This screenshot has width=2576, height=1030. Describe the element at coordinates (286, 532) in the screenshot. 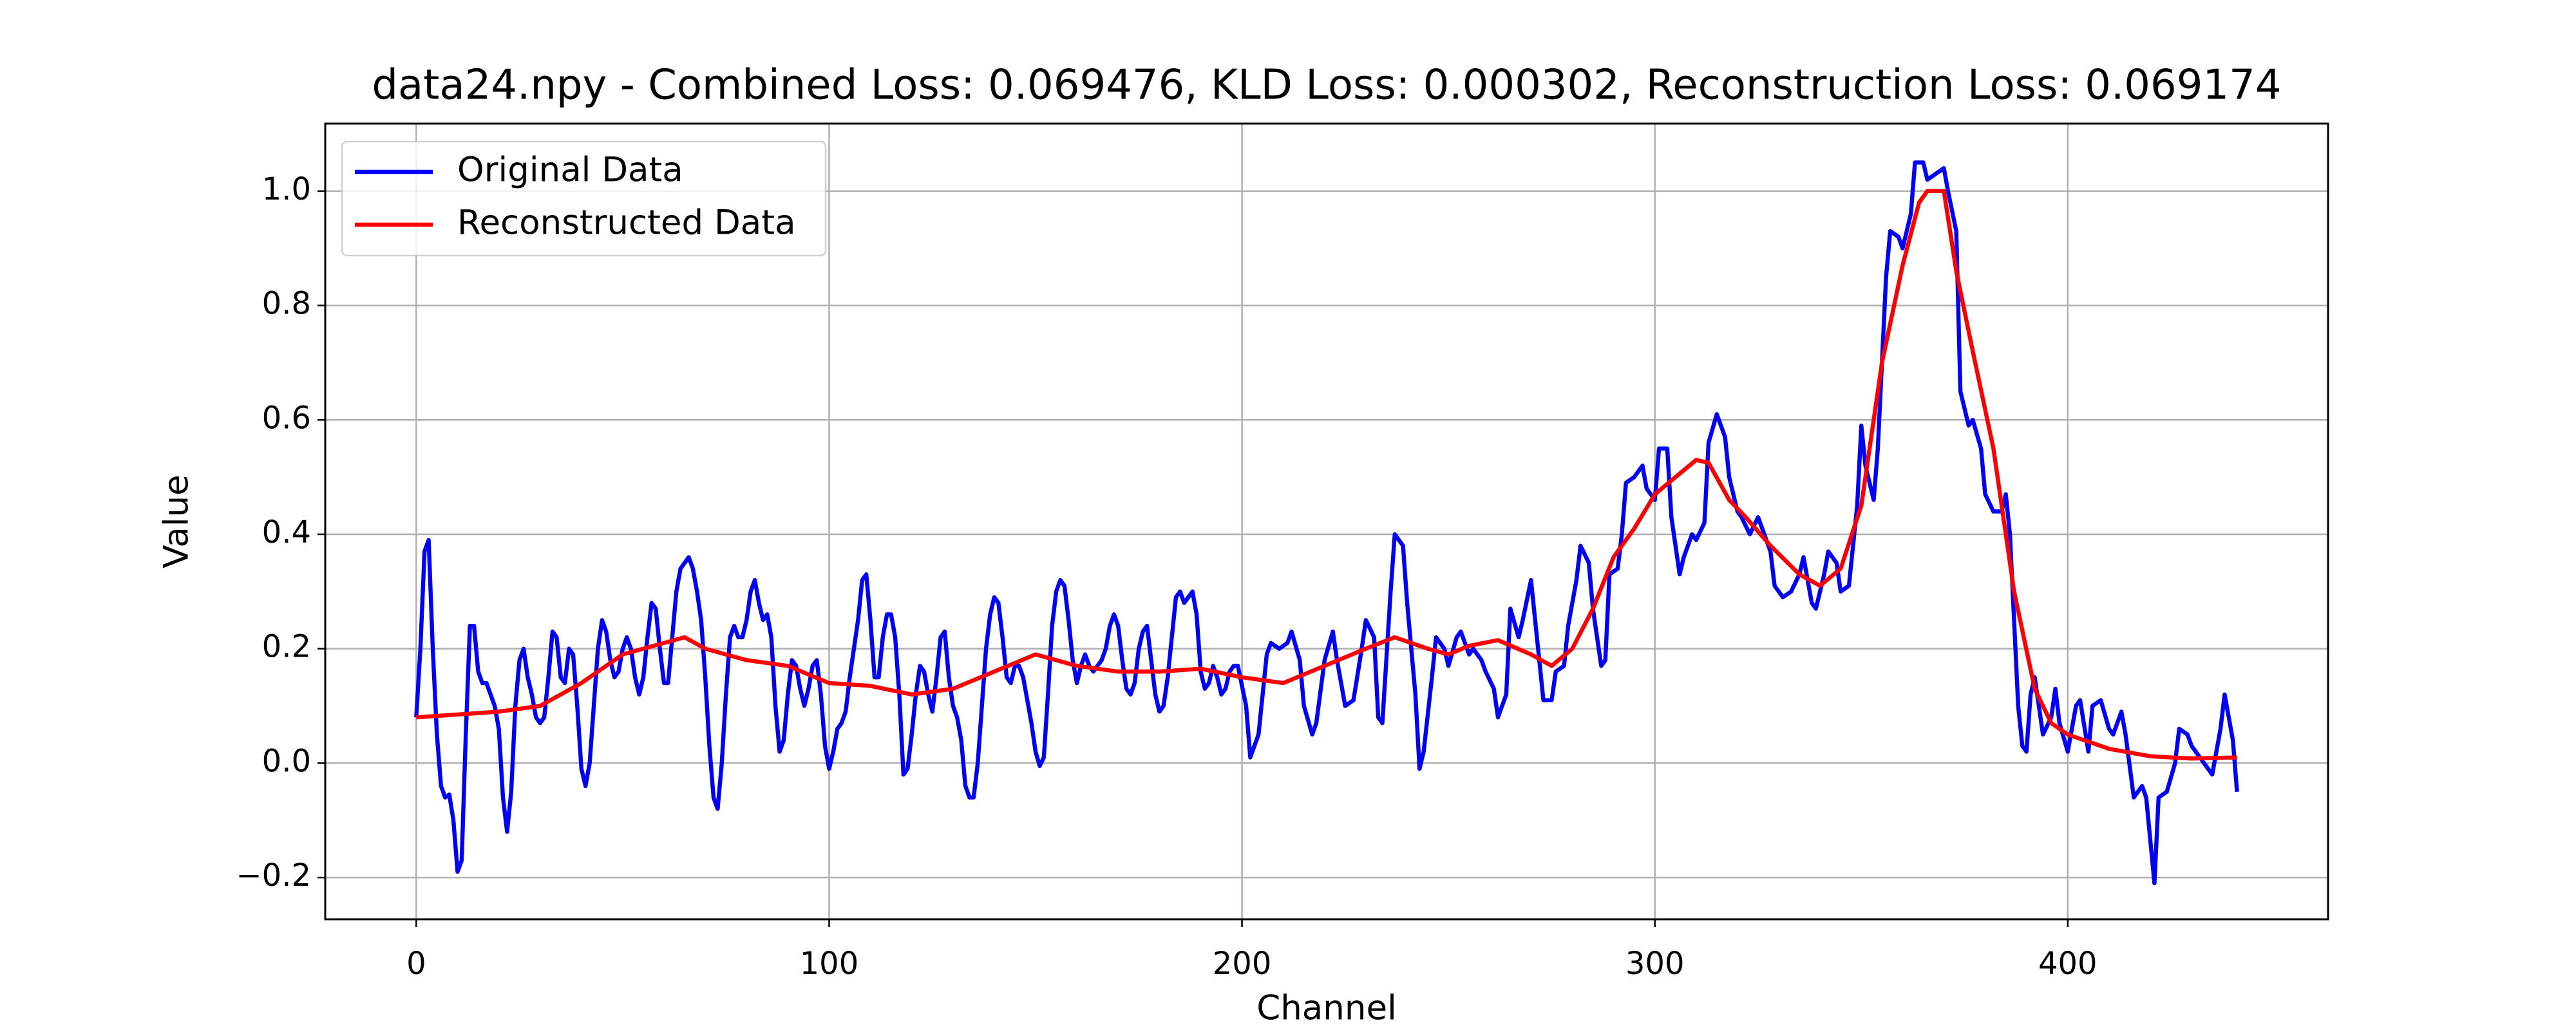

I see `y-tick-label: 0.4` at that location.